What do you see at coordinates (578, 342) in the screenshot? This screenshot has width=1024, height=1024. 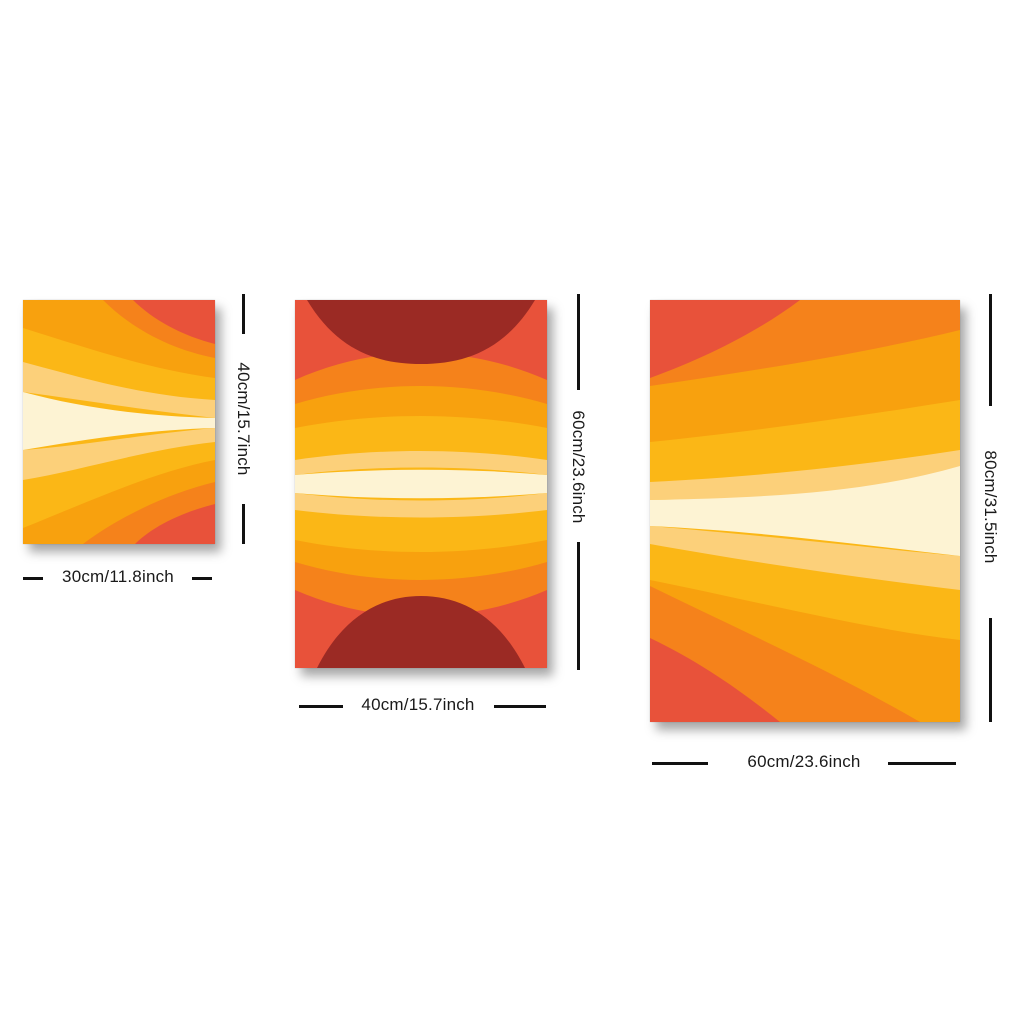 I see `medium-height-line-top` at bounding box center [578, 342].